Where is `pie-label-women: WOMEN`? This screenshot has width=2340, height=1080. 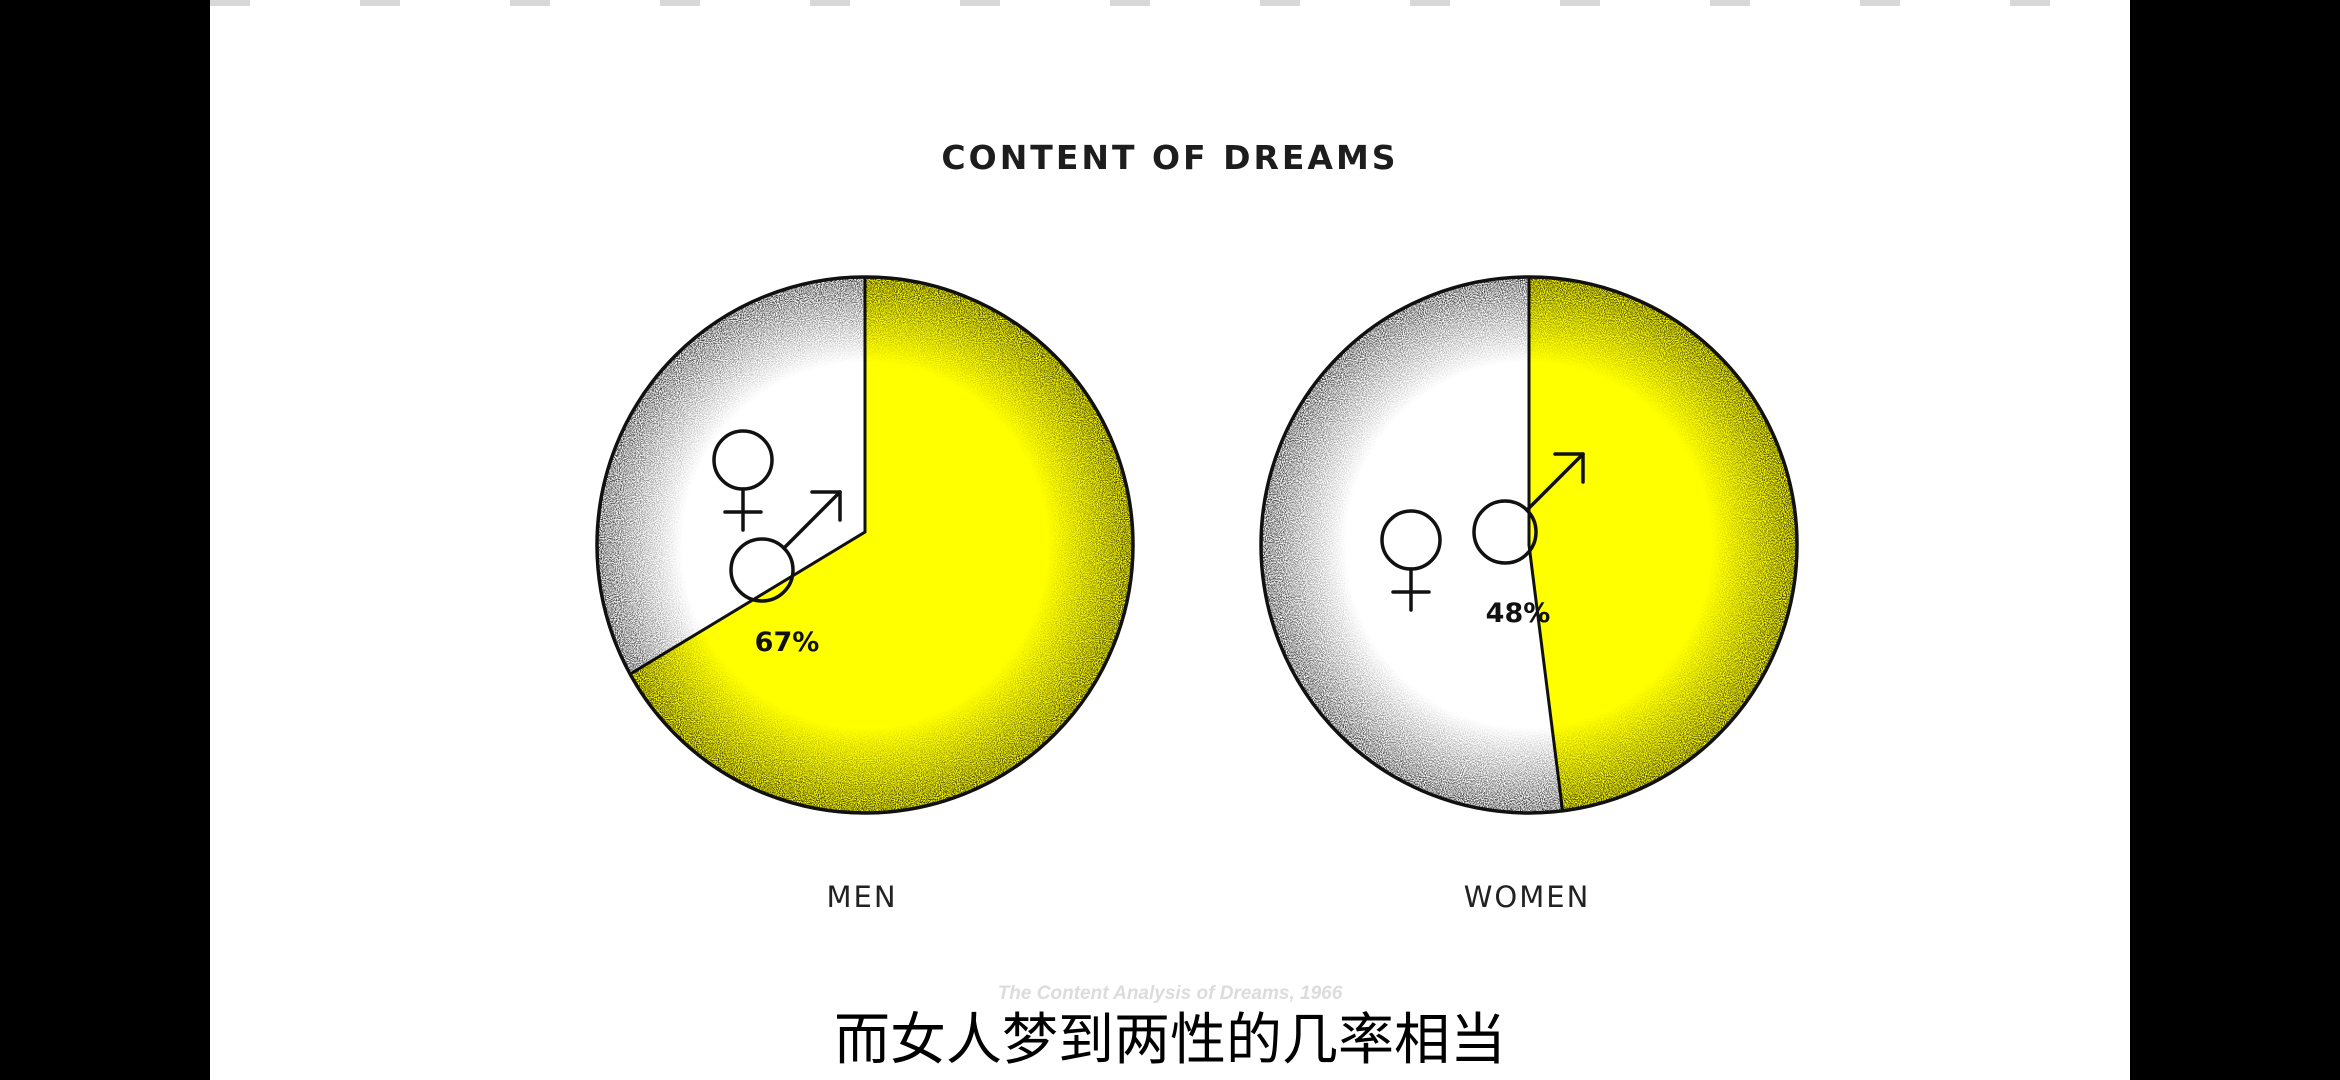
pie-label-women: WOMEN is located at coordinates (1527, 897).